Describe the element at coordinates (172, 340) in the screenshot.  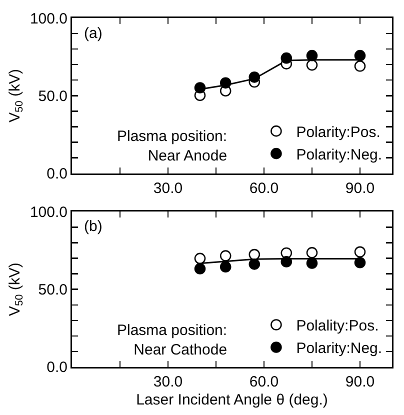
I see `annotation: Plasma position: Near Cathode` at that location.